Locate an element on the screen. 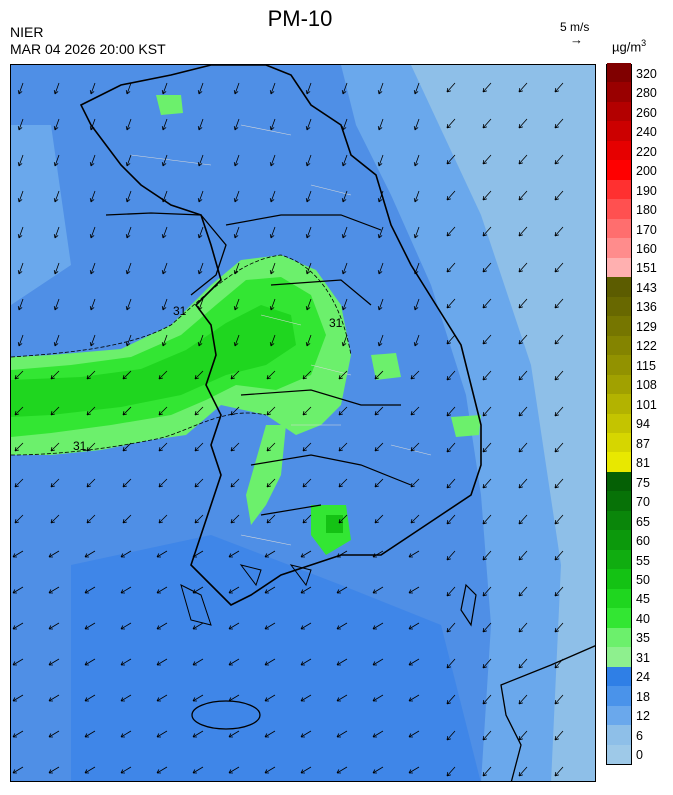 The height and width of the screenshot is (795, 673). color-scale-tick-label: 65 is located at coordinates (643, 521).